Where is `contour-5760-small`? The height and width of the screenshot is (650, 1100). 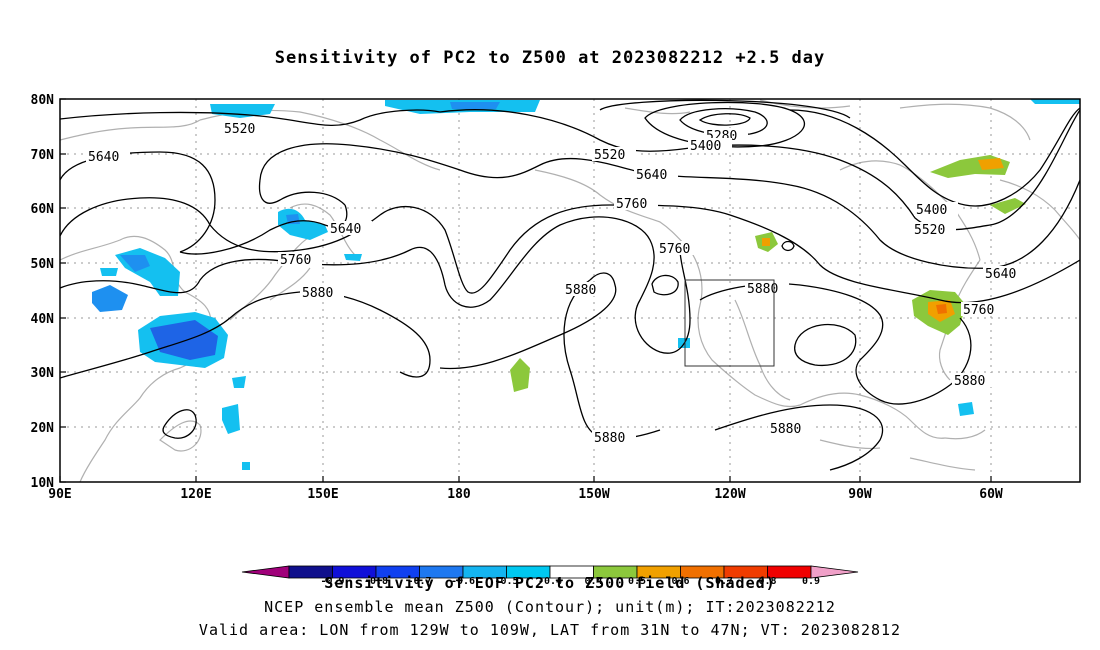 contour-5760-small is located at coordinates (788, 246).